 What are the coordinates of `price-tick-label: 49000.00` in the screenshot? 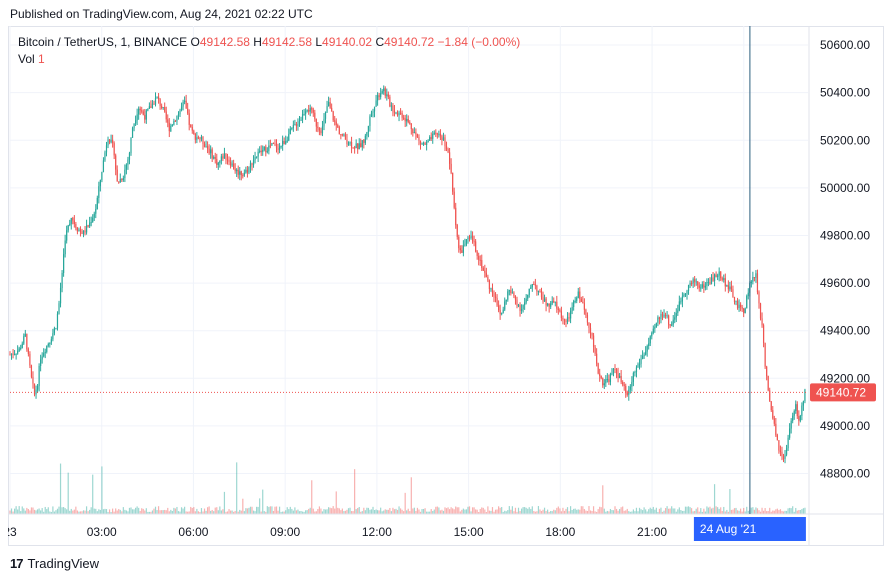 It's located at (845, 426).